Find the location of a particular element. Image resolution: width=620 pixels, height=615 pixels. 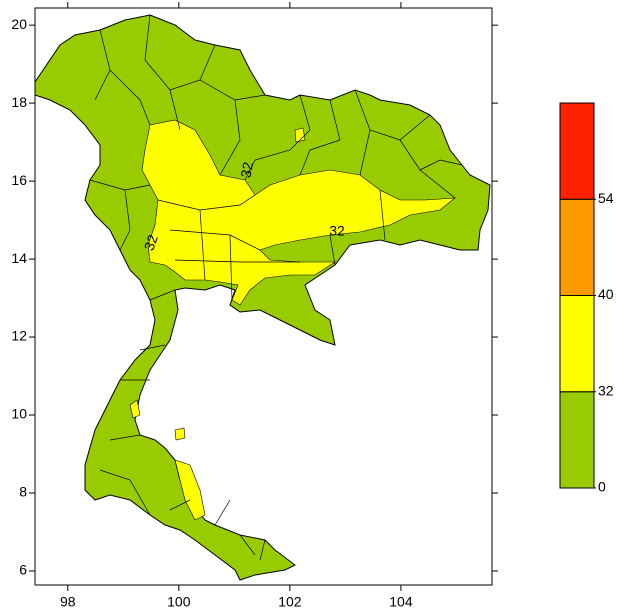

colorbar-label: 54 is located at coordinates (606, 198).